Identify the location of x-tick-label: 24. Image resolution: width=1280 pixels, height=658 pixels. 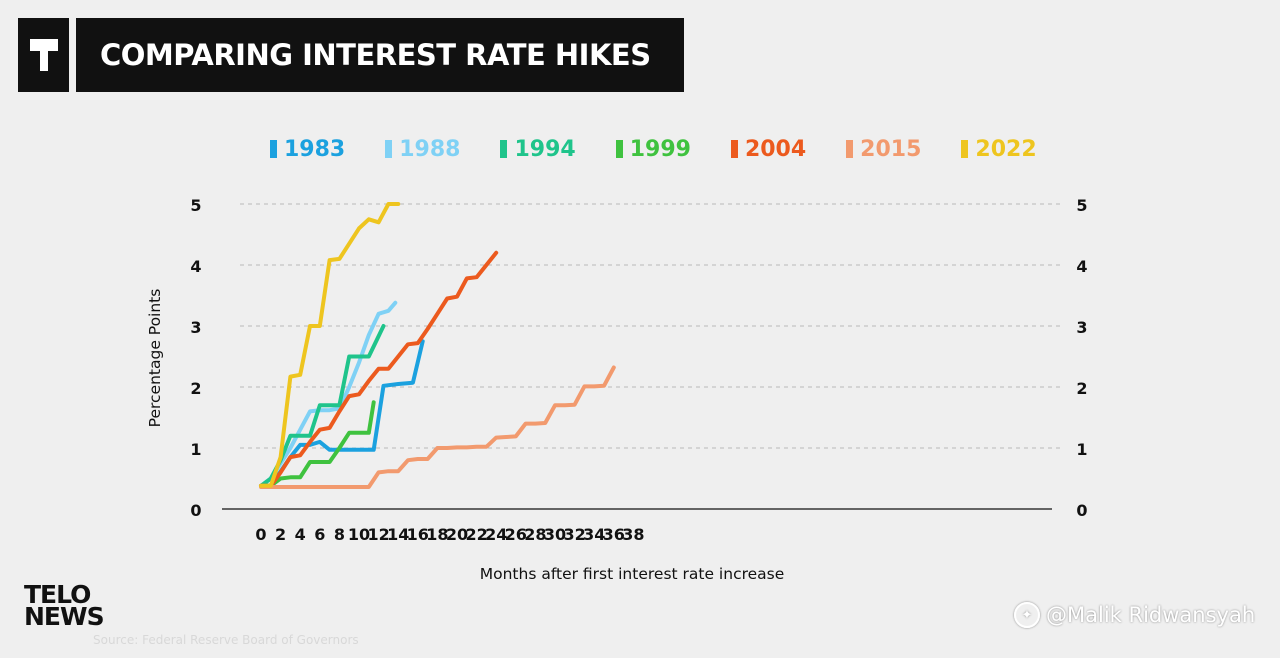
(496, 534).